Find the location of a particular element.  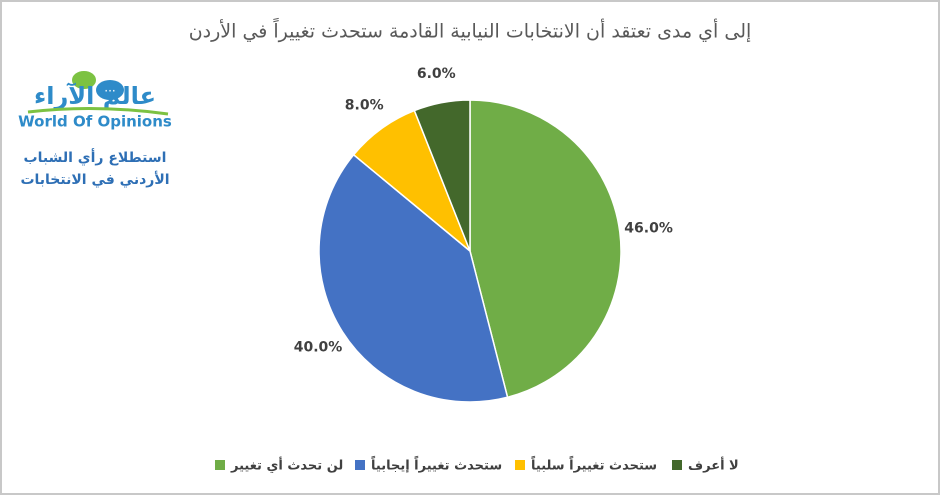

logo-swoosh is located at coordinates (98, 111).